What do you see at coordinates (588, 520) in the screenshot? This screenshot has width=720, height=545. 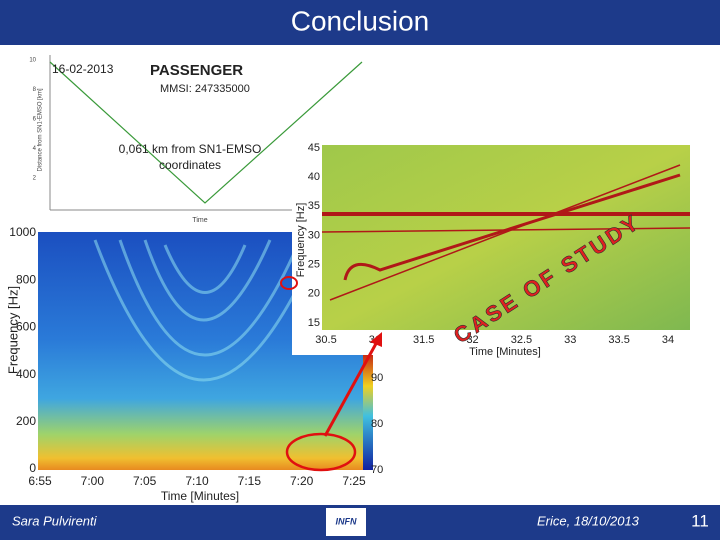 I see `place-date: Erice, 18/10/2013` at bounding box center [588, 520].